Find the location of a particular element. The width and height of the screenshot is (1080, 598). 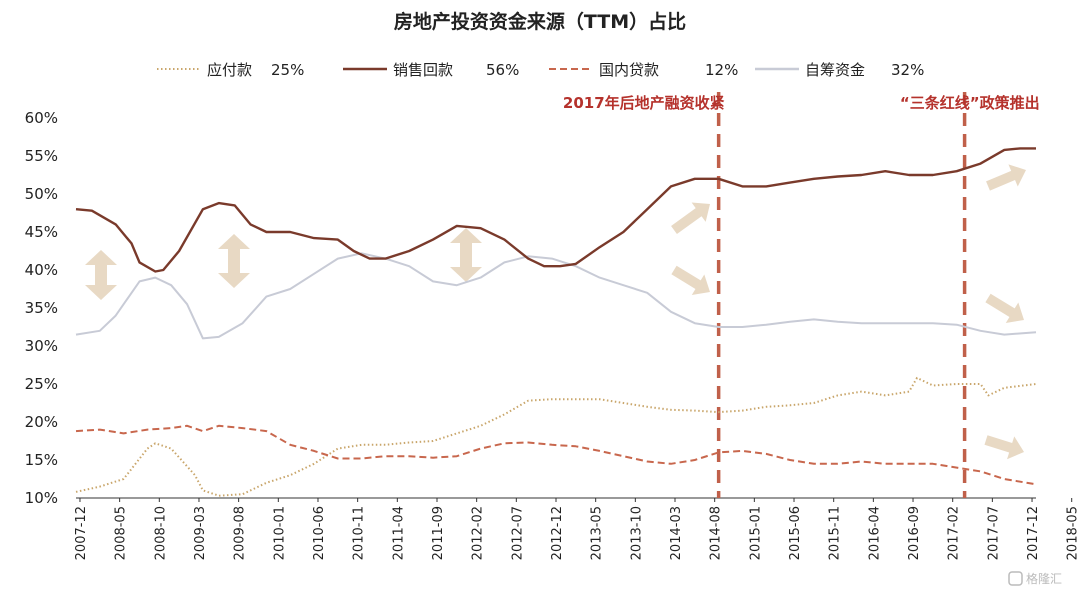

legend-label: 国内贷款 is located at coordinates (629, 70).